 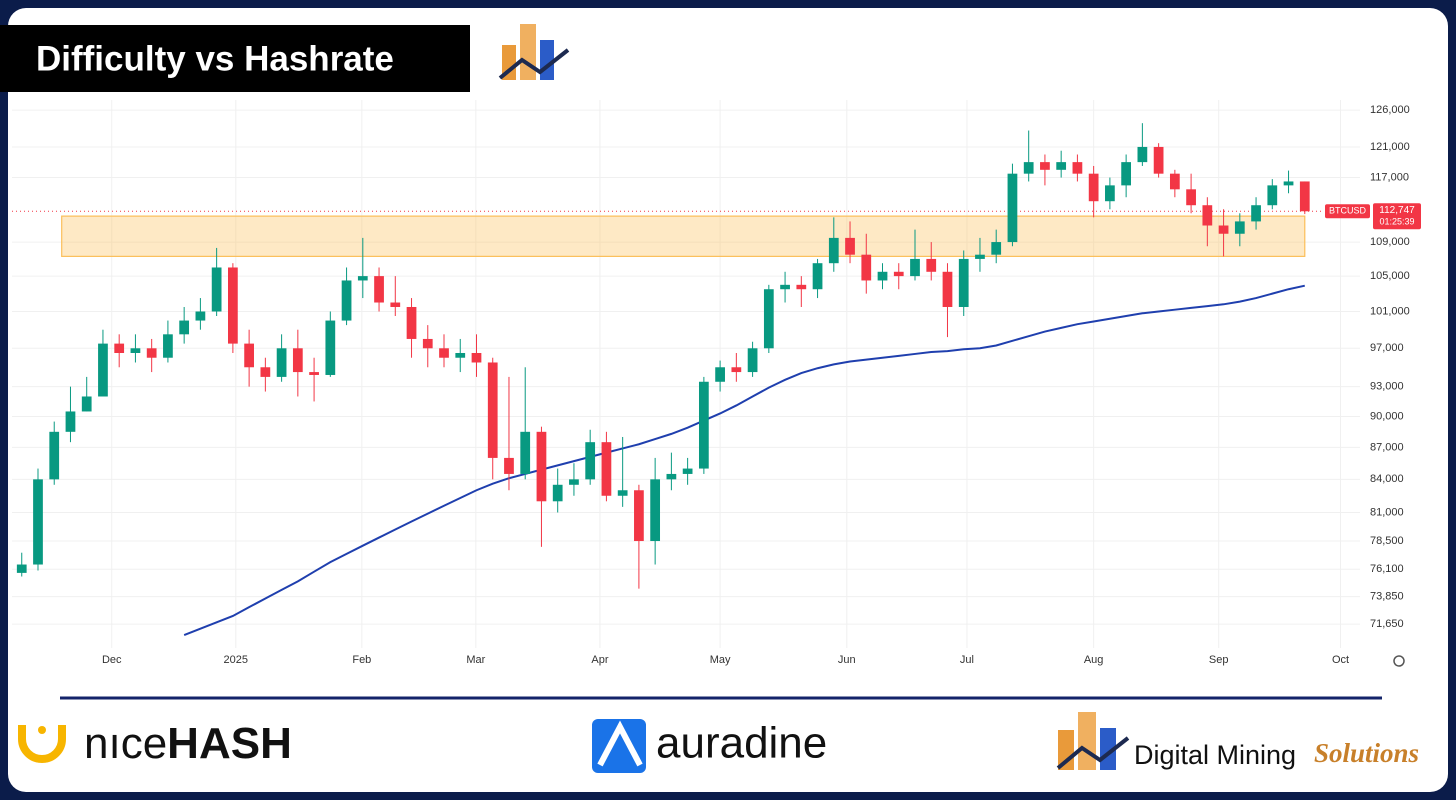 What do you see at coordinates (1387, 479) in the screenshot?
I see `y-tick-label: 84,000` at bounding box center [1387, 479].